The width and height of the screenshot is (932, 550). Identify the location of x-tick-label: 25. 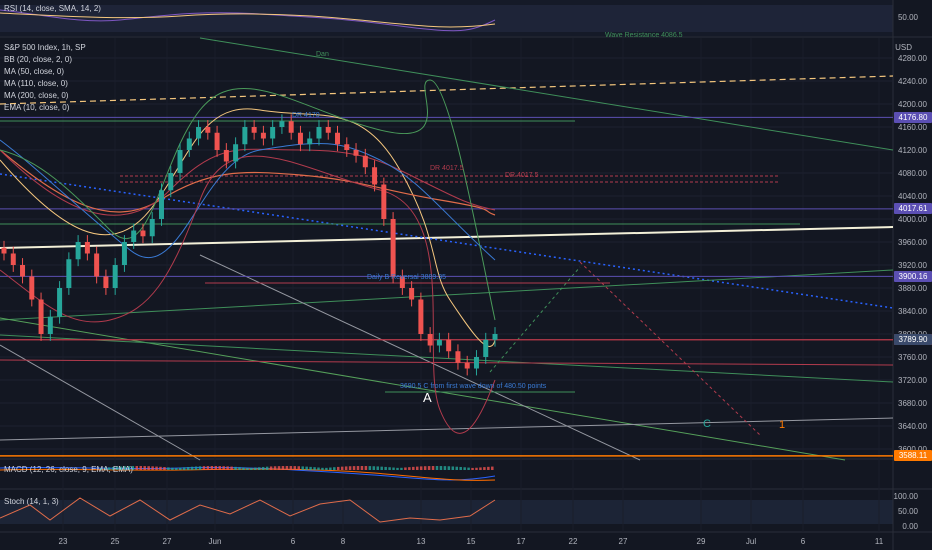
(115, 541).